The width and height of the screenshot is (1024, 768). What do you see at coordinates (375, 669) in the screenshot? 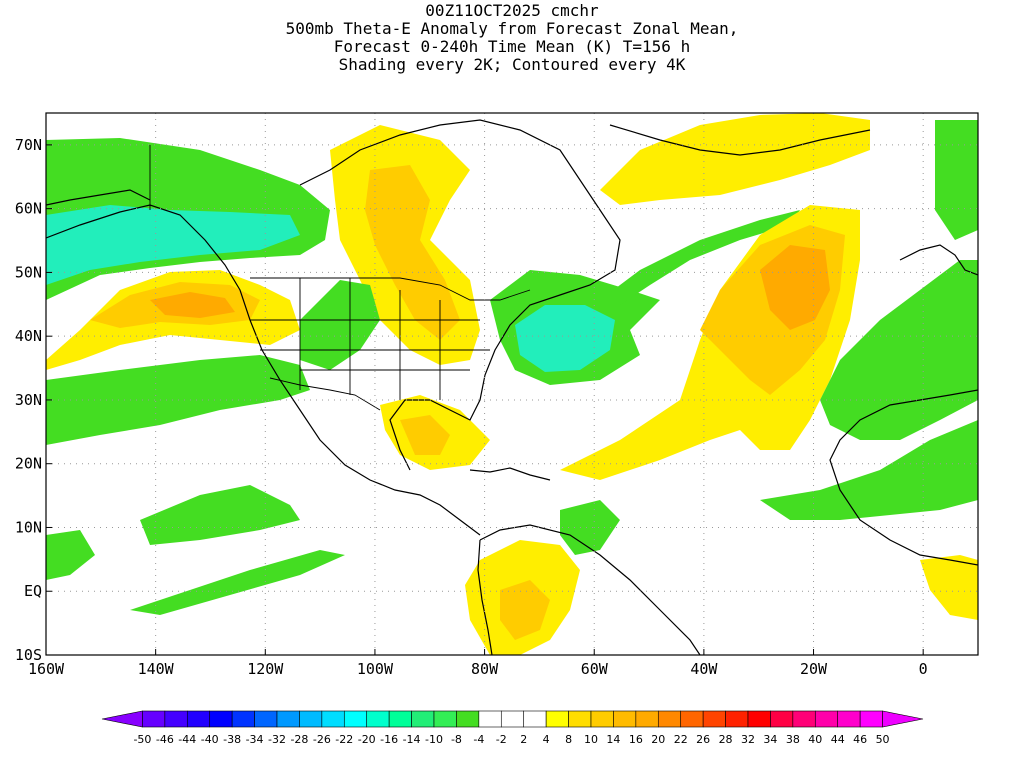
I see `lon-label-3: 100W` at bounding box center [375, 669].